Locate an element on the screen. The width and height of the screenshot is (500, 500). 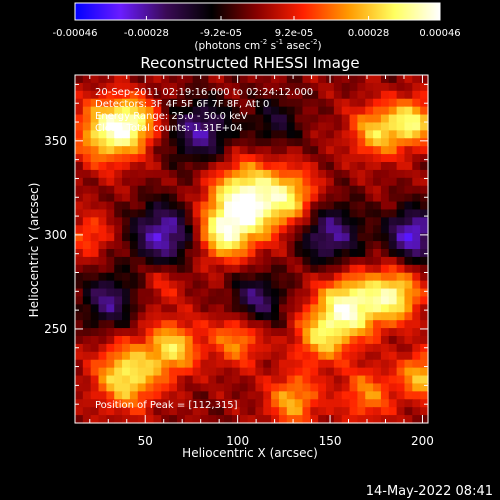
chart-title: Reconstructed RHESSI Image is located at coordinates (249, 63).